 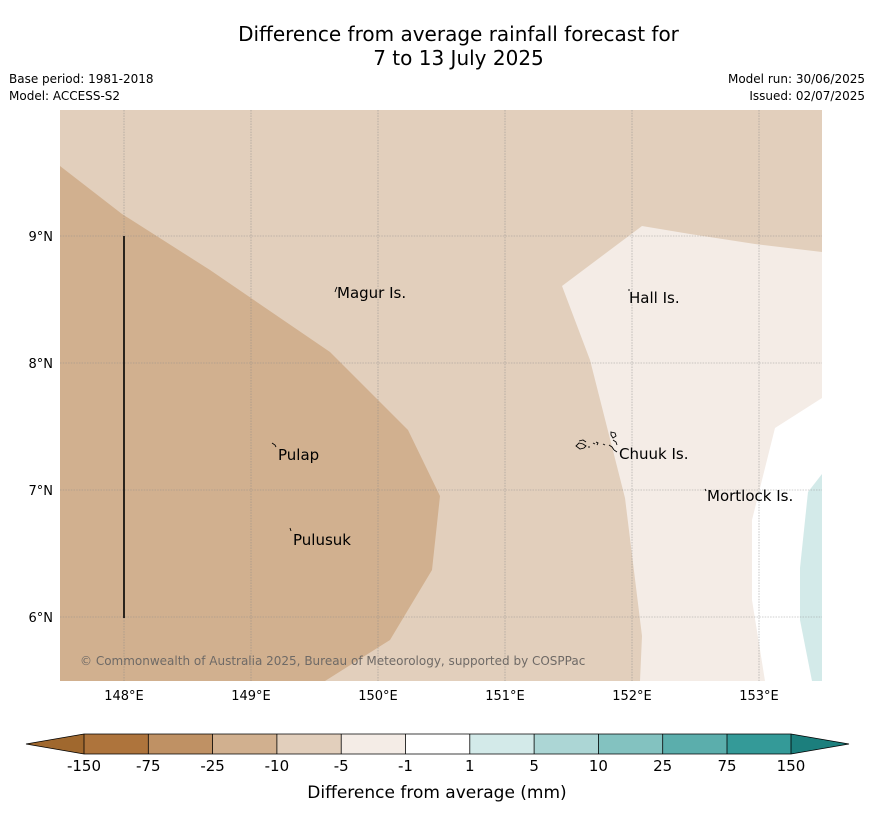 I want to click on lon-label: 149°E, so click(x=251, y=696).